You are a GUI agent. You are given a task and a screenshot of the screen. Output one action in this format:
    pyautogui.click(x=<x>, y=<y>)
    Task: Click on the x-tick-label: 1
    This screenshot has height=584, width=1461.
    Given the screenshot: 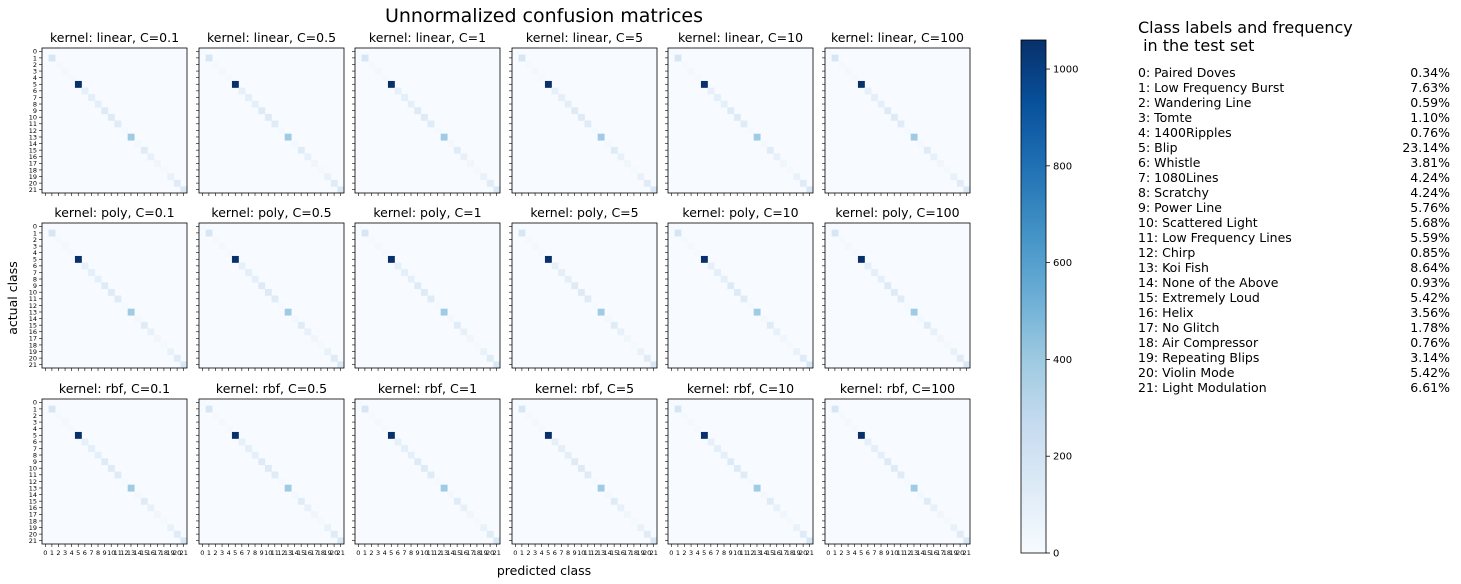 What is the action you would take?
    pyautogui.click(x=678, y=553)
    